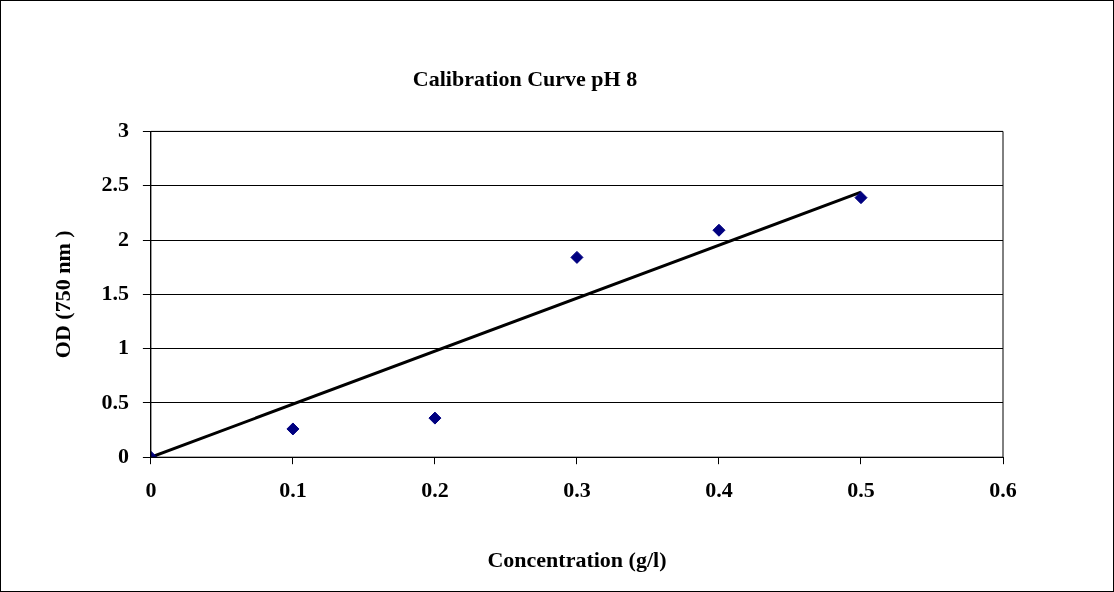  Describe the element at coordinates (115, 292) in the screenshot. I see `y-tick-label: 1.5` at that location.